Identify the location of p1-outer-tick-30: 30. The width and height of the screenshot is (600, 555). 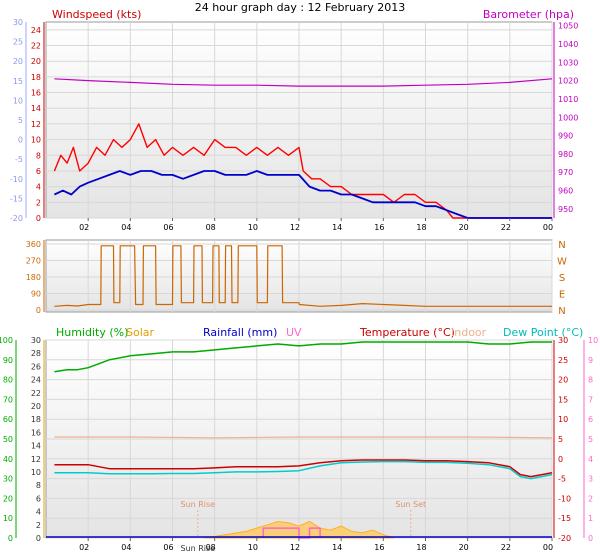
(18, 22).